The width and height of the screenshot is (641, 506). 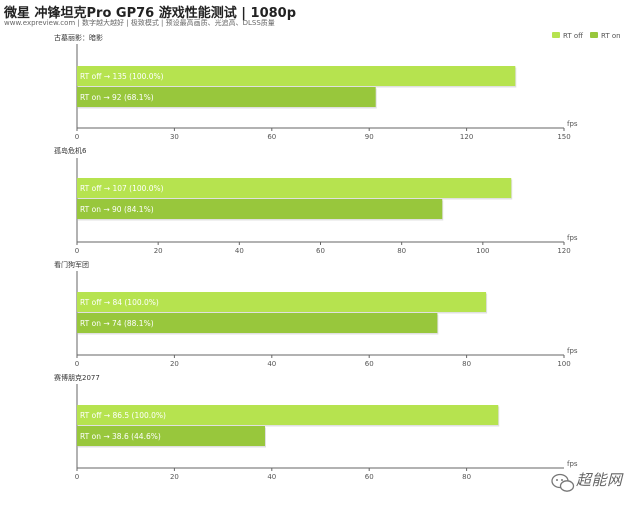 What do you see at coordinates (117, 97) in the screenshot?
I see `bar-data-label: RT on → 92 (68.1%)` at bounding box center [117, 97].